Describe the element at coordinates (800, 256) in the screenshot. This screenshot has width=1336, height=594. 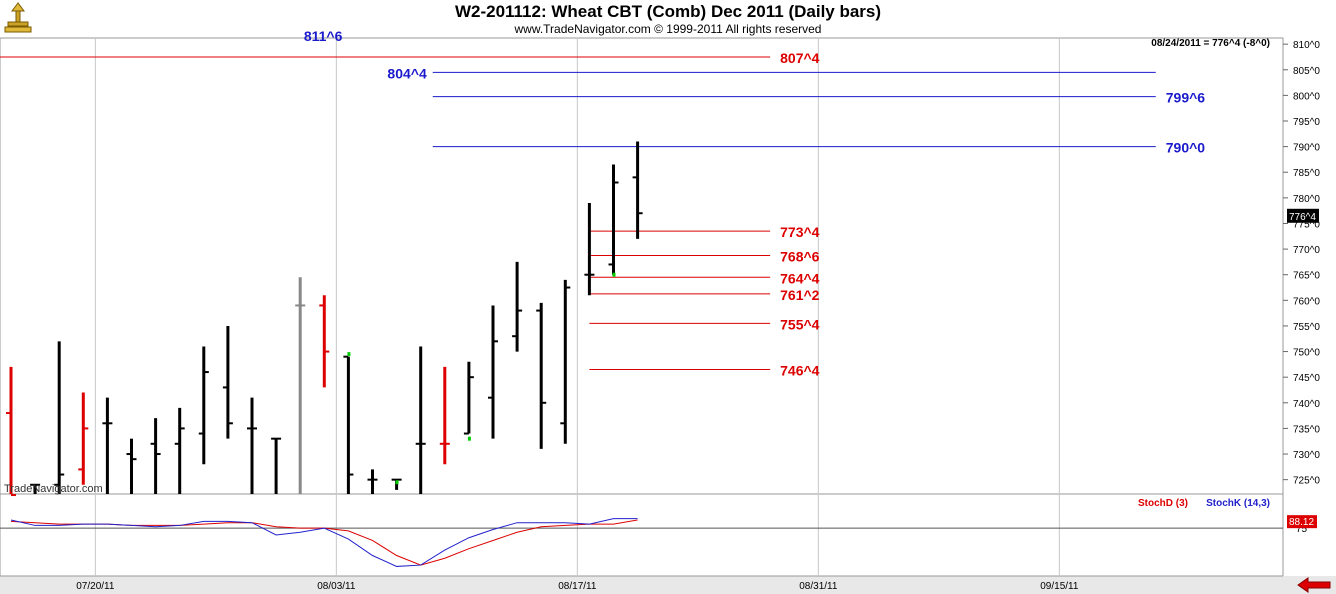
I see `level-label: 768^6` at that location.